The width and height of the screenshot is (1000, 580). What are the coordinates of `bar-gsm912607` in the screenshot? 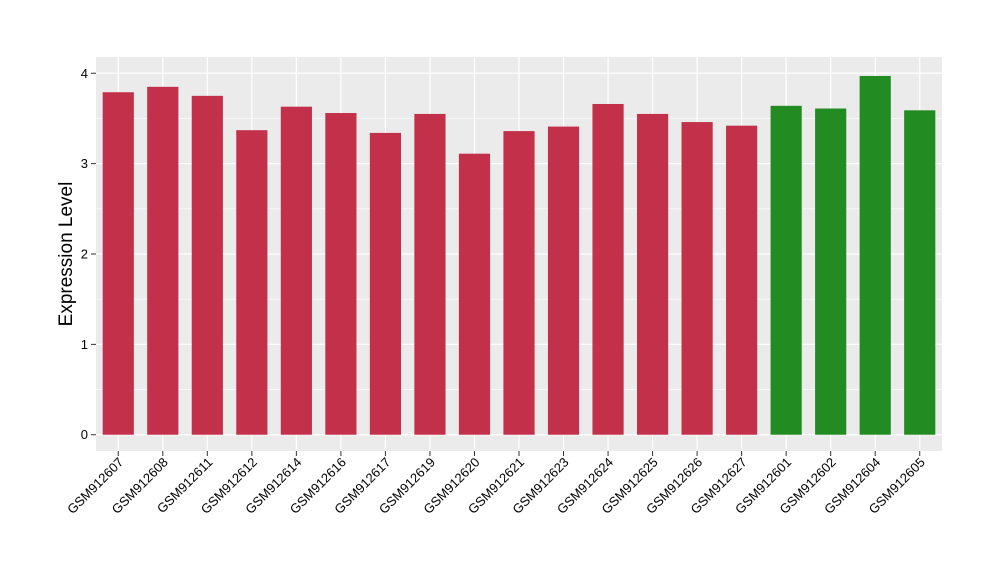 It's located at (118, 263).